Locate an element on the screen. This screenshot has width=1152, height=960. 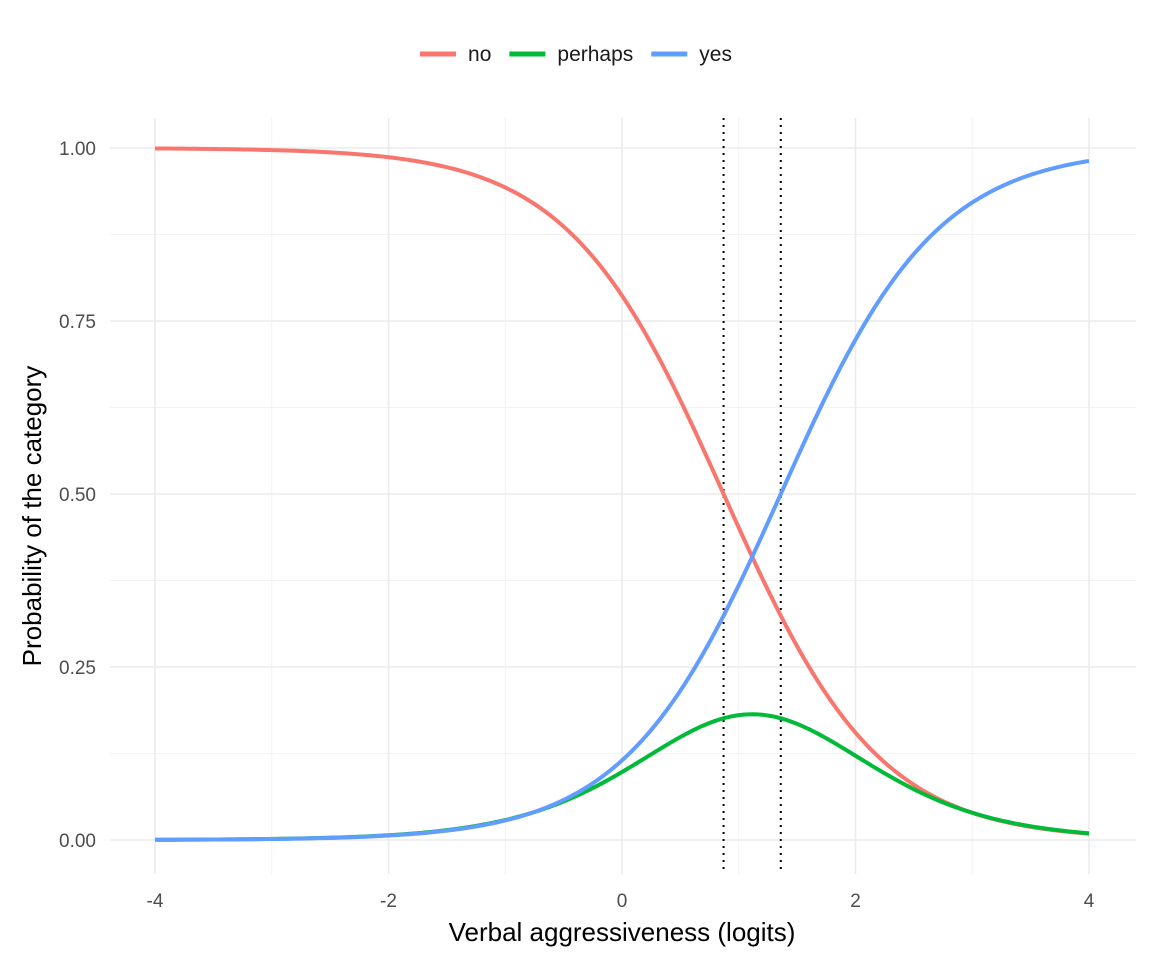
x-tick-label: 0 is located at coordinates (622, 901).